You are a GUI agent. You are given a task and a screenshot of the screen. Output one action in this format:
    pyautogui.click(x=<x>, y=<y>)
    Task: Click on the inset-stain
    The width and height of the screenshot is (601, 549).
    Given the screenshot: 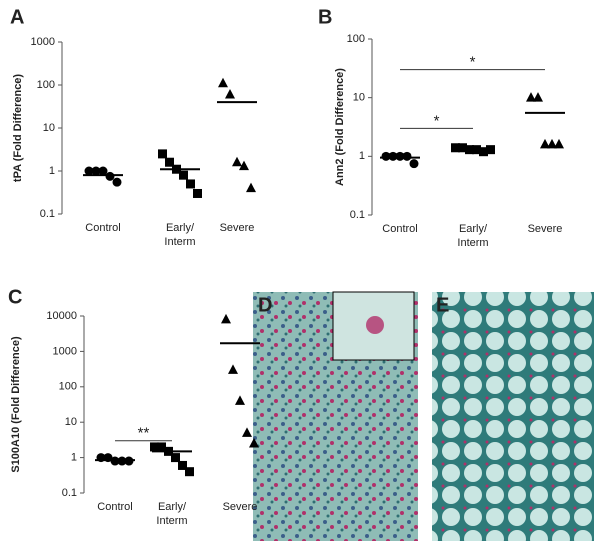 What is the action you would take?
    pyautogui.click(x=375, y=325)
    